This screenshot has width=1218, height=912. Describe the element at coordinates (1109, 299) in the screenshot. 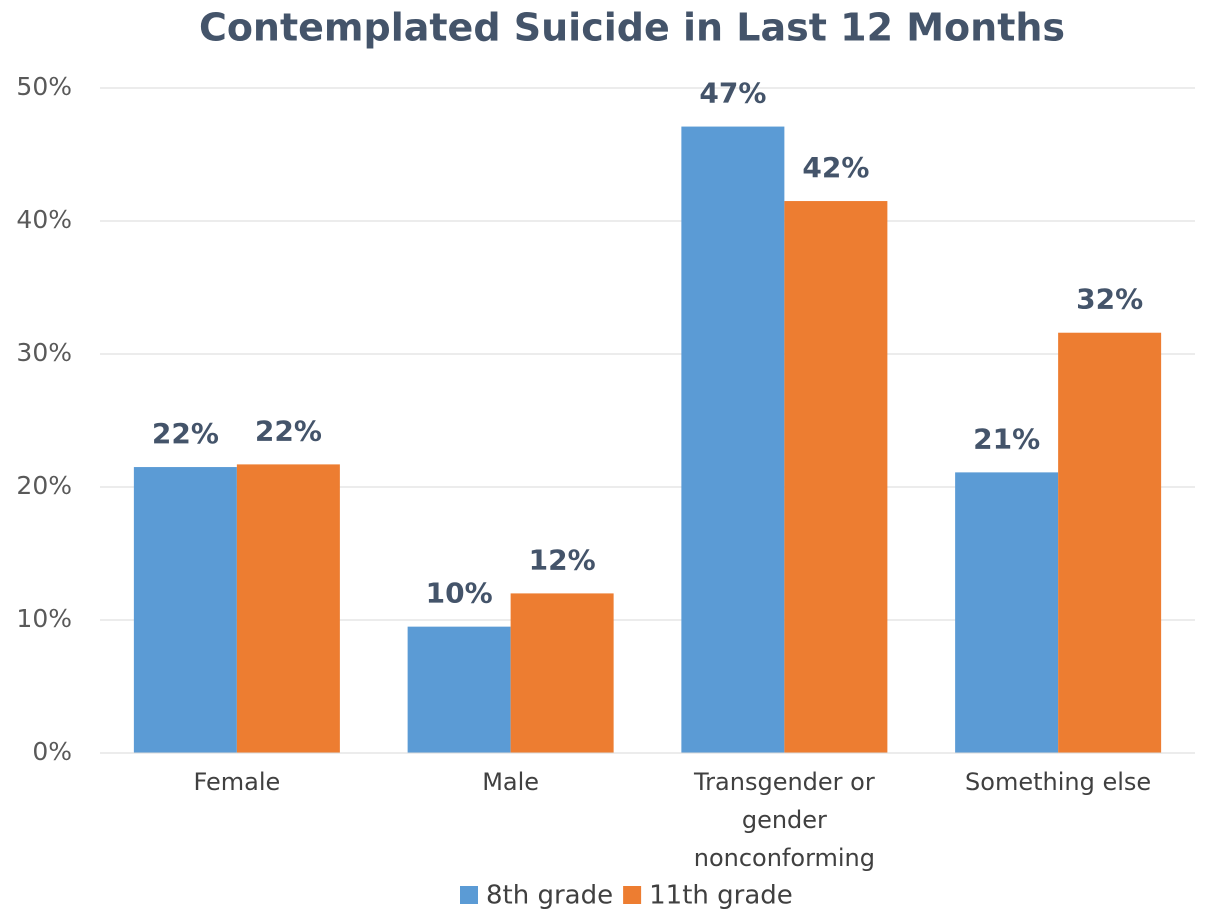

I see `data-label: 32%` at that location.